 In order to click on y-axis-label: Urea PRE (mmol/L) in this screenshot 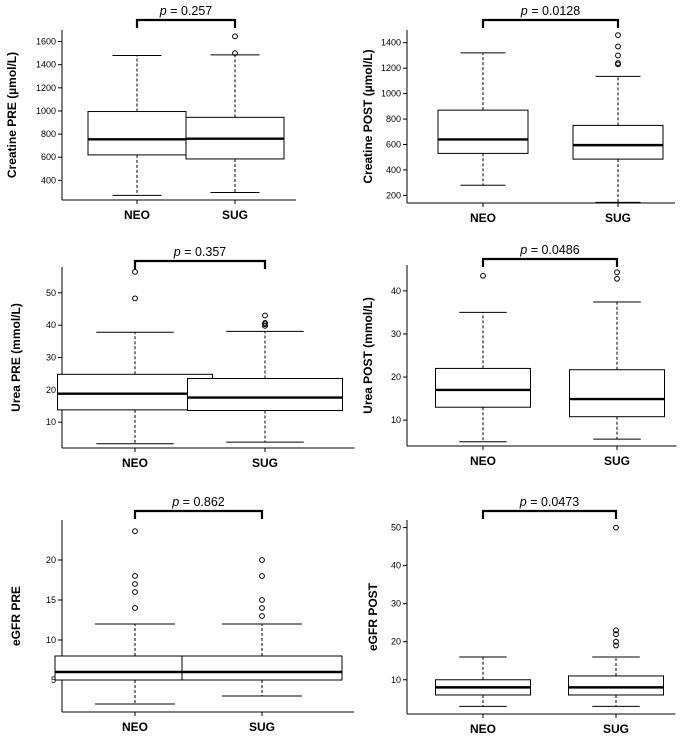, I will do `click(16, 357)`.